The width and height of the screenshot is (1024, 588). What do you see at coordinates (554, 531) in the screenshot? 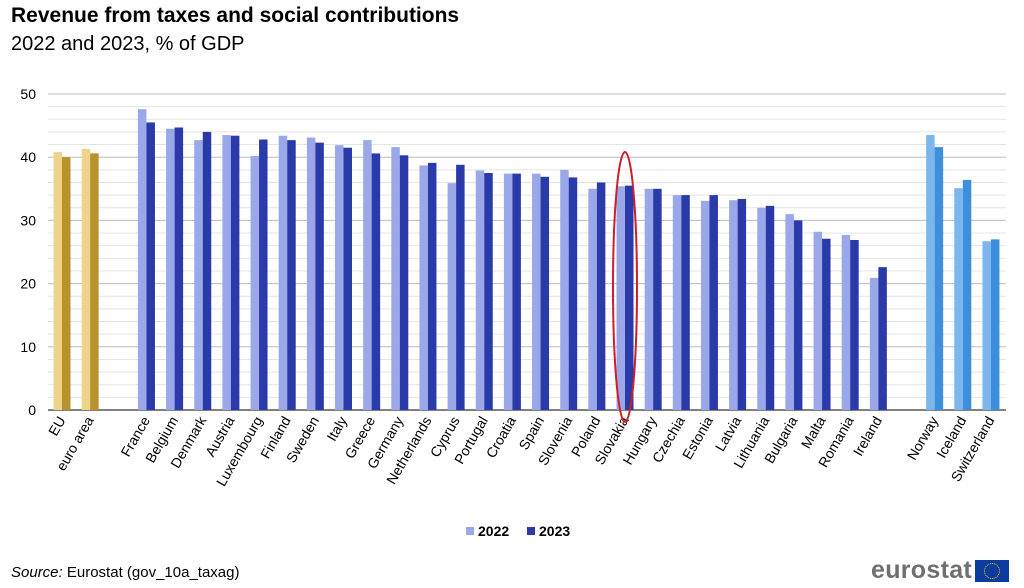
I see `legend-label: 2023` at bounding box center [554, 531].